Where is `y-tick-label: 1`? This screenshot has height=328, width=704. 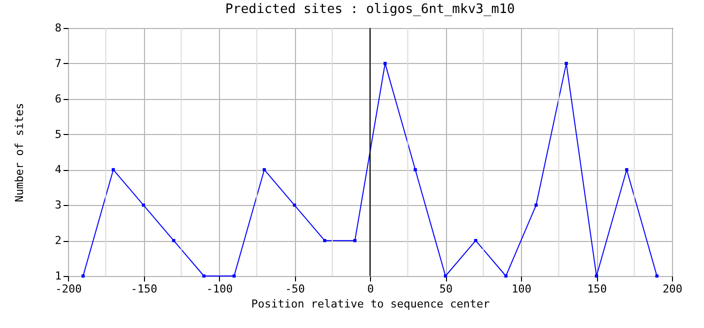
y-tick-label: 1 is located at coordinates (58, 276).